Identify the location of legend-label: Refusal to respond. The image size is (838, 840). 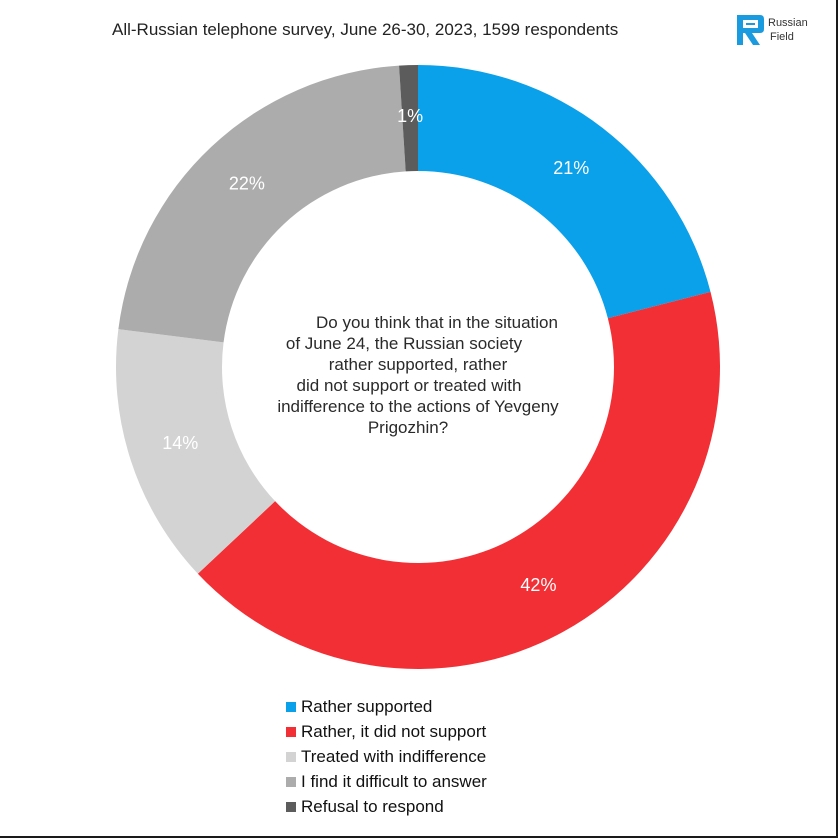
(372, 806).